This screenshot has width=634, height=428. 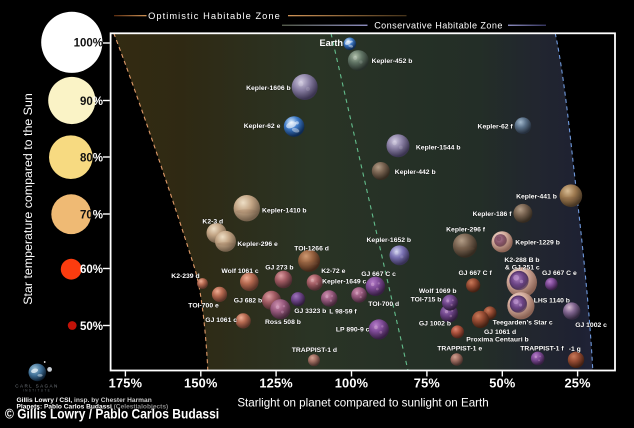 I want to click on svg-text: GJ 1002 c, so click(x=591, y=325).